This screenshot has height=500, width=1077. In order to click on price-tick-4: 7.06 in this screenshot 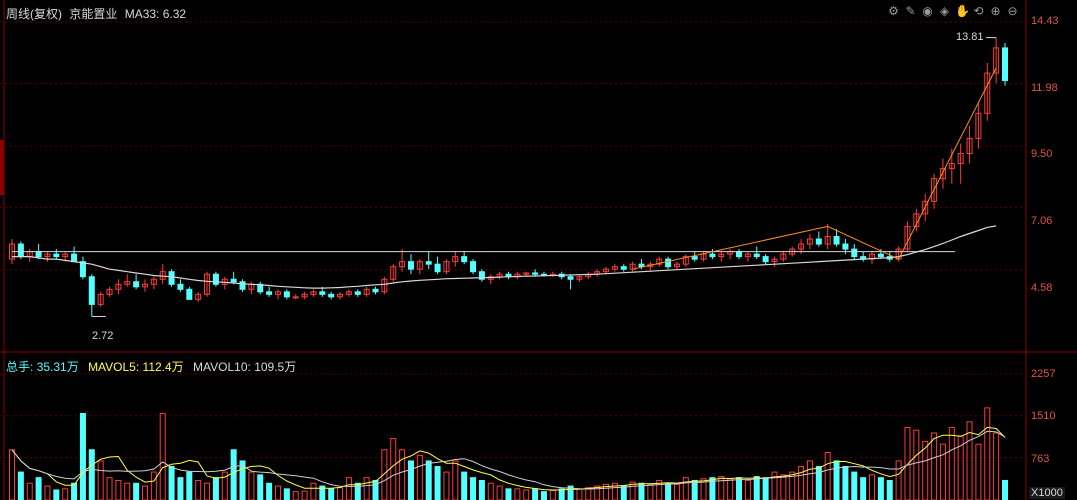, I will do `click(1042, 221)`.